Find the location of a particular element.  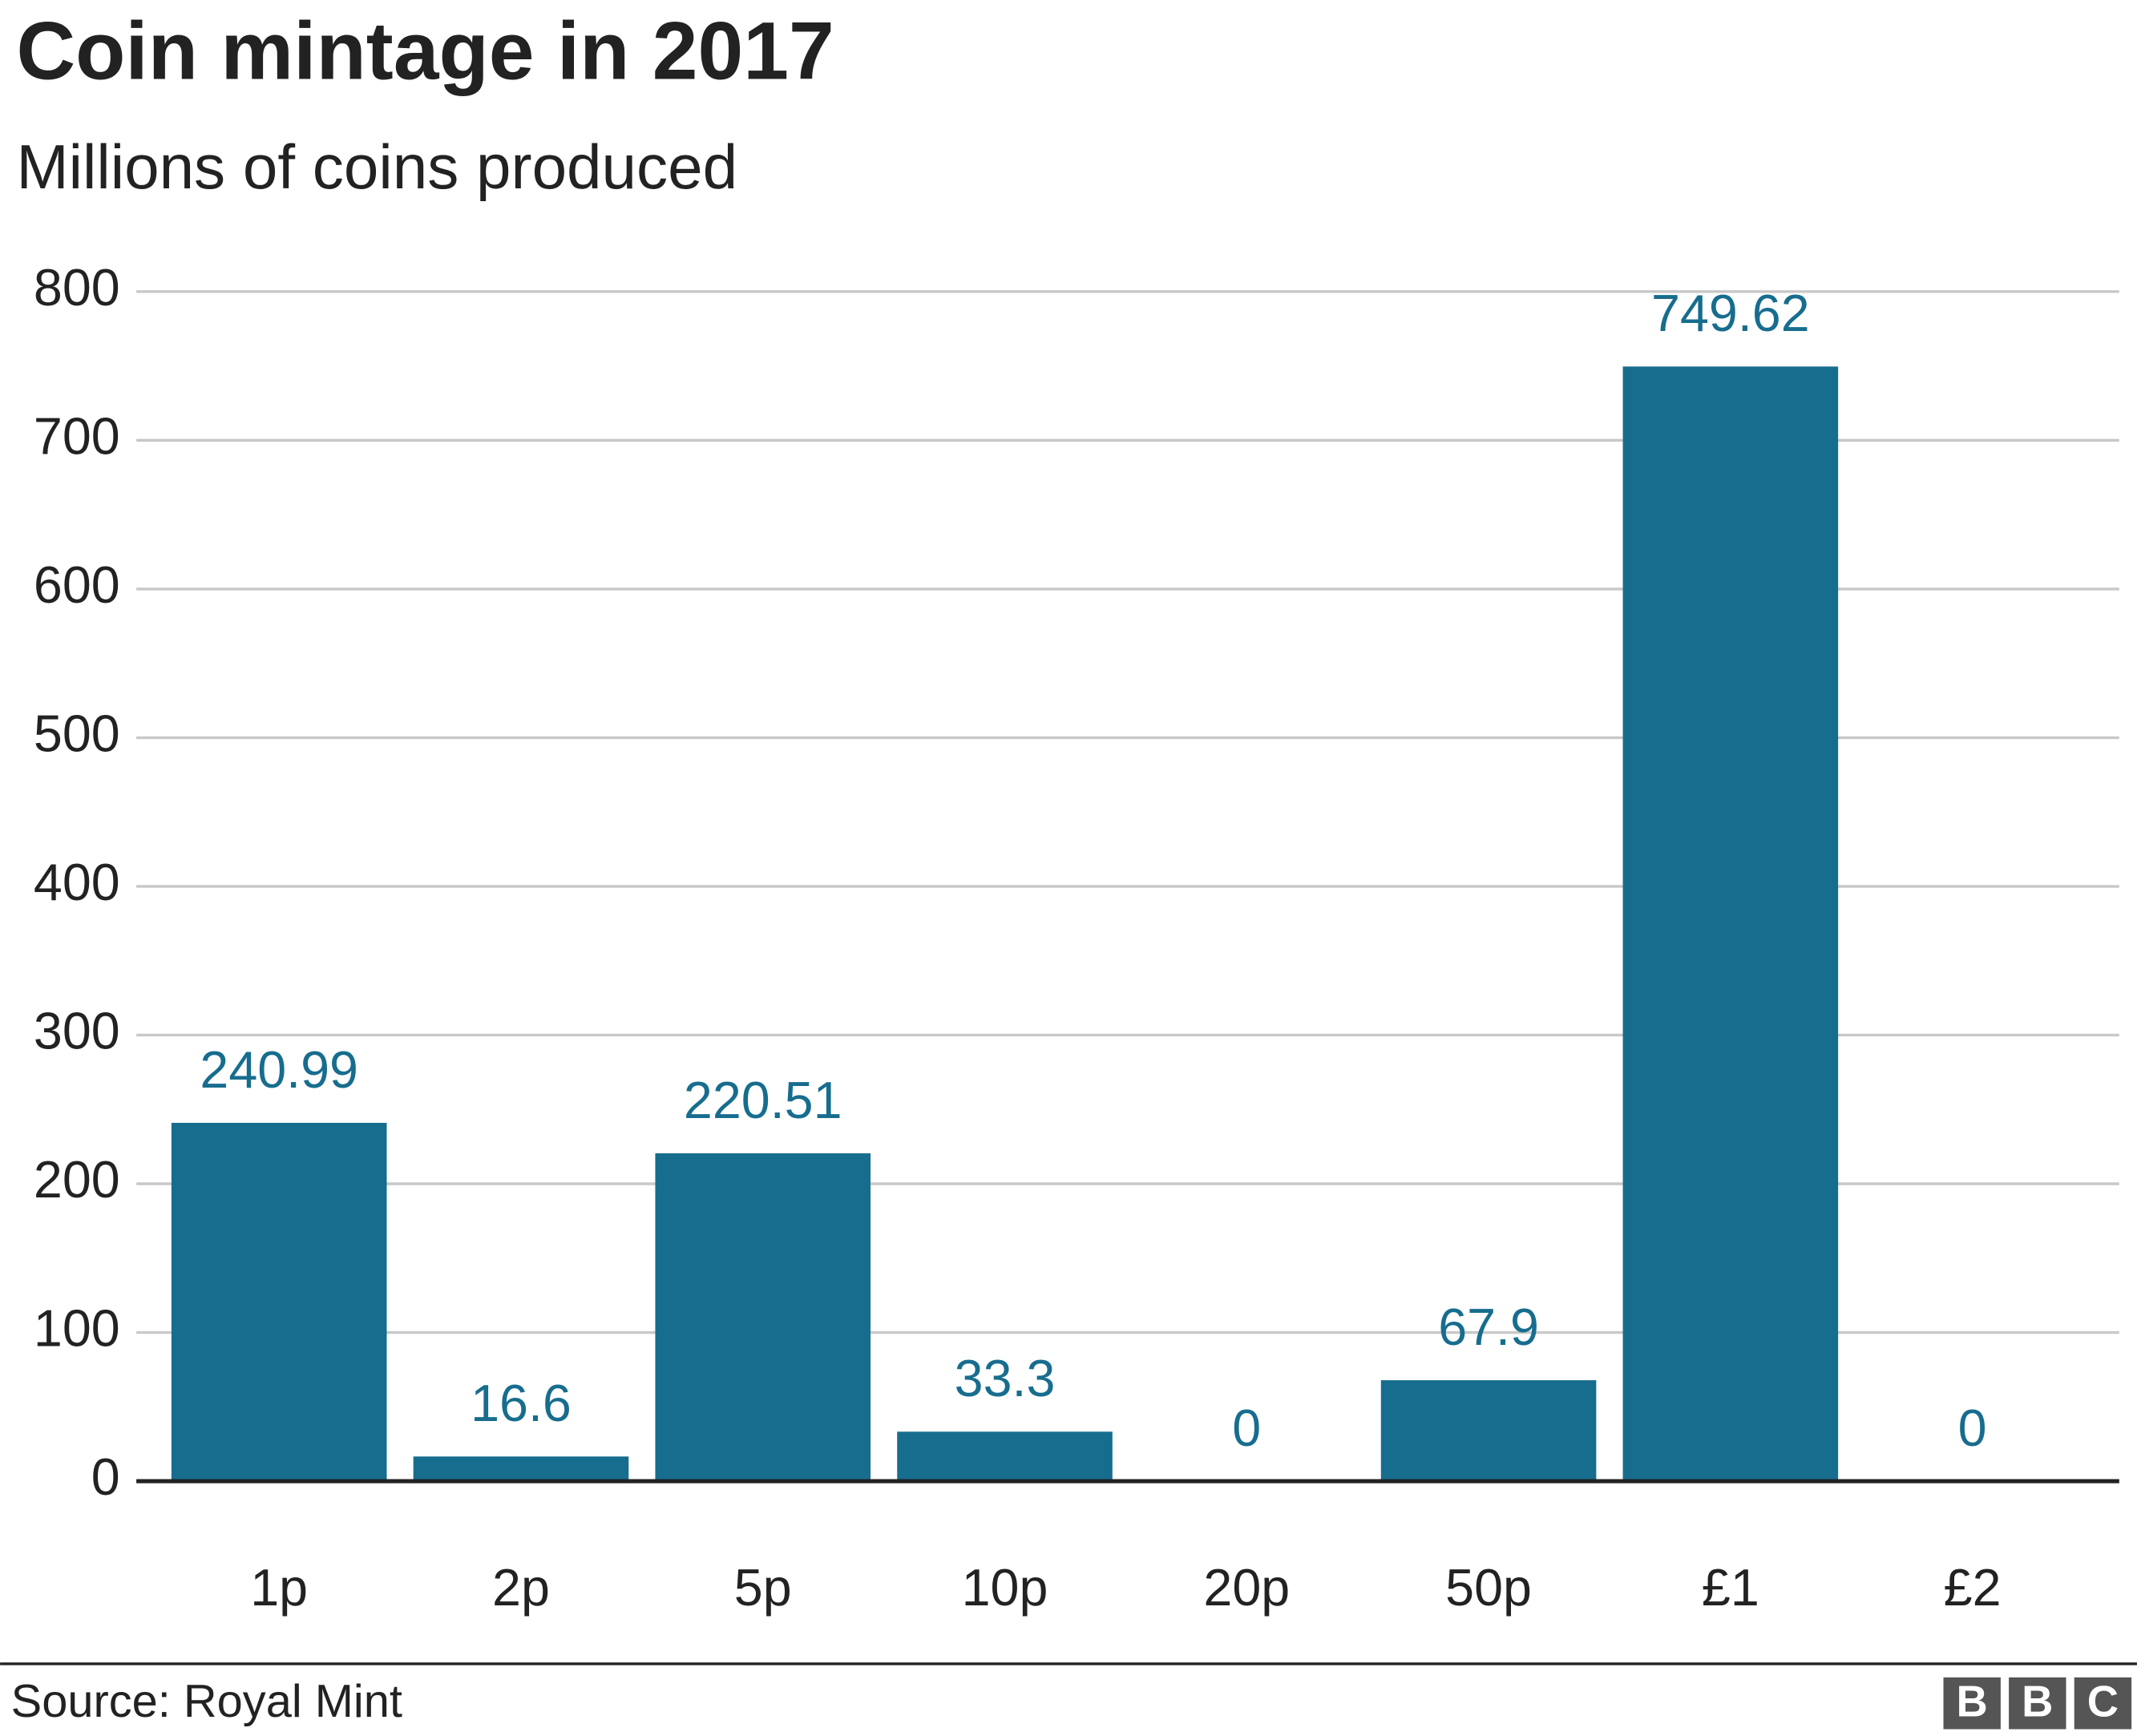

logo-letter: C is located at coordinates (2103, 1701).